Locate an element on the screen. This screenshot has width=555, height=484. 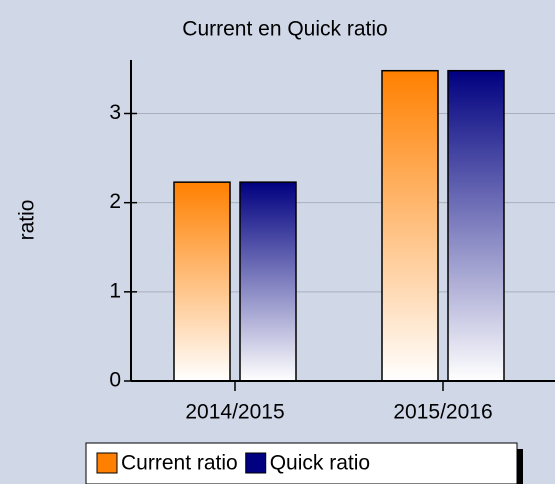
chart-title: Current en Quick ratio is located at coordinates (284, 29).